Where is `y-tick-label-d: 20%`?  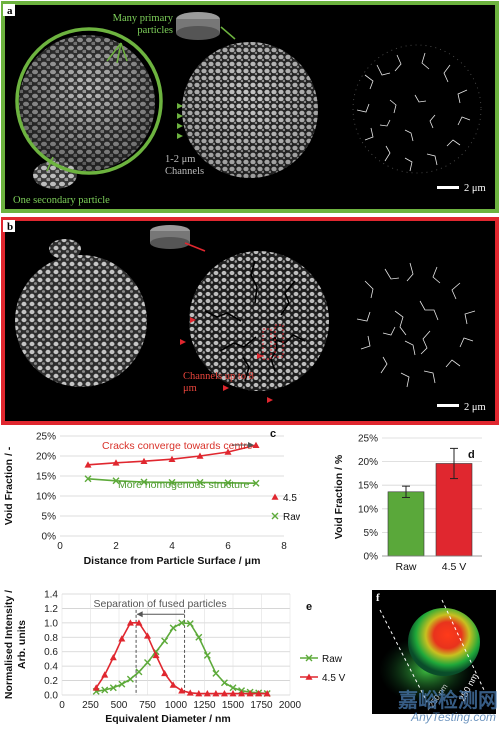
y-tick-label-d: 20% is located at coordinates (368, 462).